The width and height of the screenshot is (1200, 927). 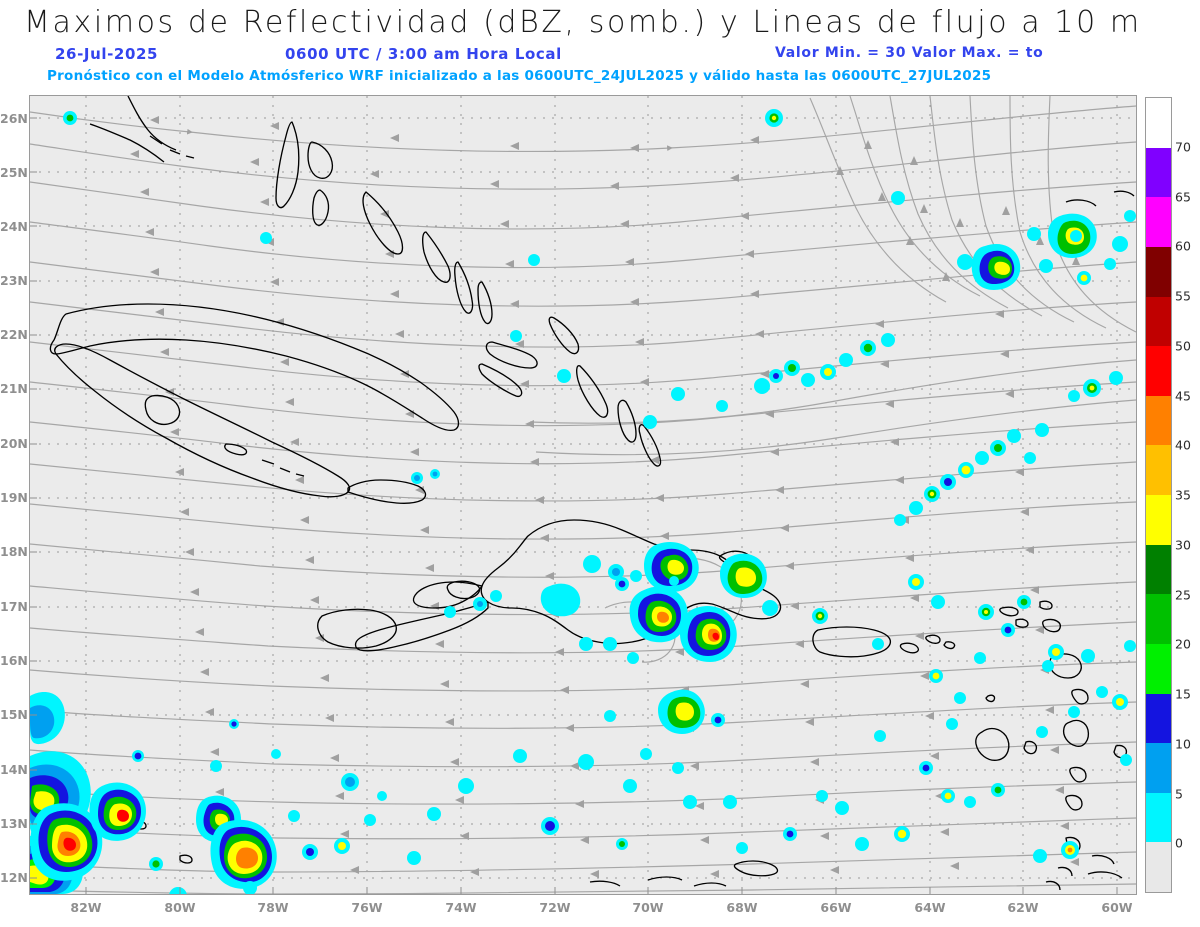 What do you see at coordinates (391, 358) in the screenshot?
I see `reflectivity-cells-cuba` at bounding box center [391, 358].